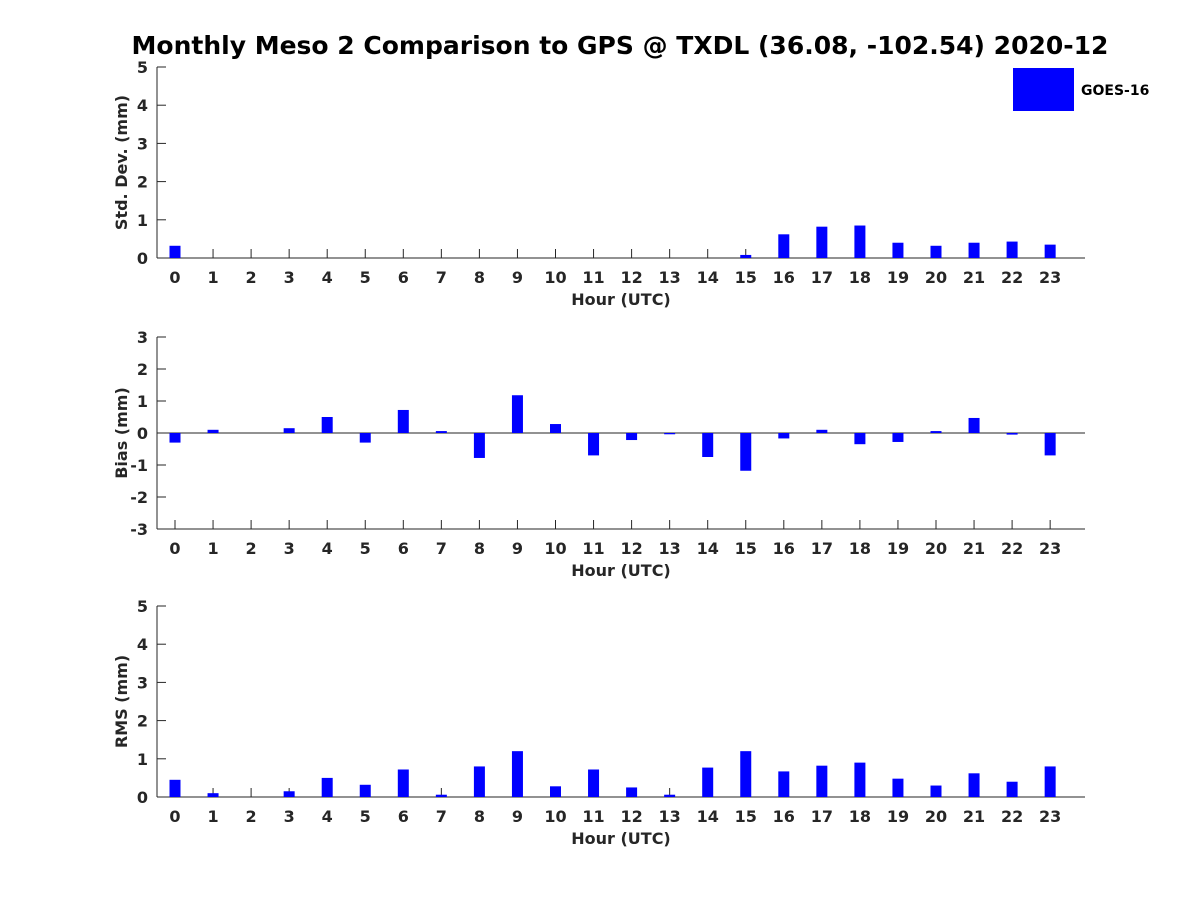  I want to click on y-tick-label: -3, so click(139, 529).